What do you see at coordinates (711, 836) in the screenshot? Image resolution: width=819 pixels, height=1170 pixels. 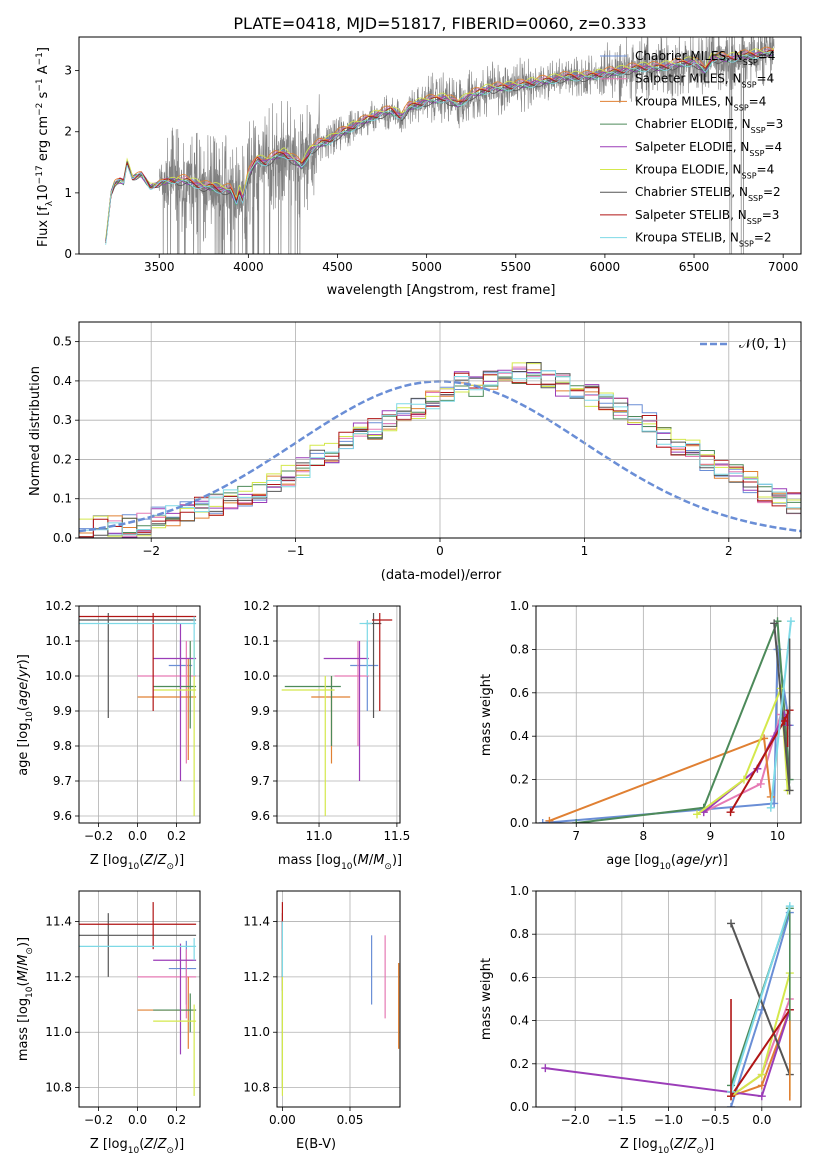 I see `x-tick-label: 9` at bounding box center [711, 836].